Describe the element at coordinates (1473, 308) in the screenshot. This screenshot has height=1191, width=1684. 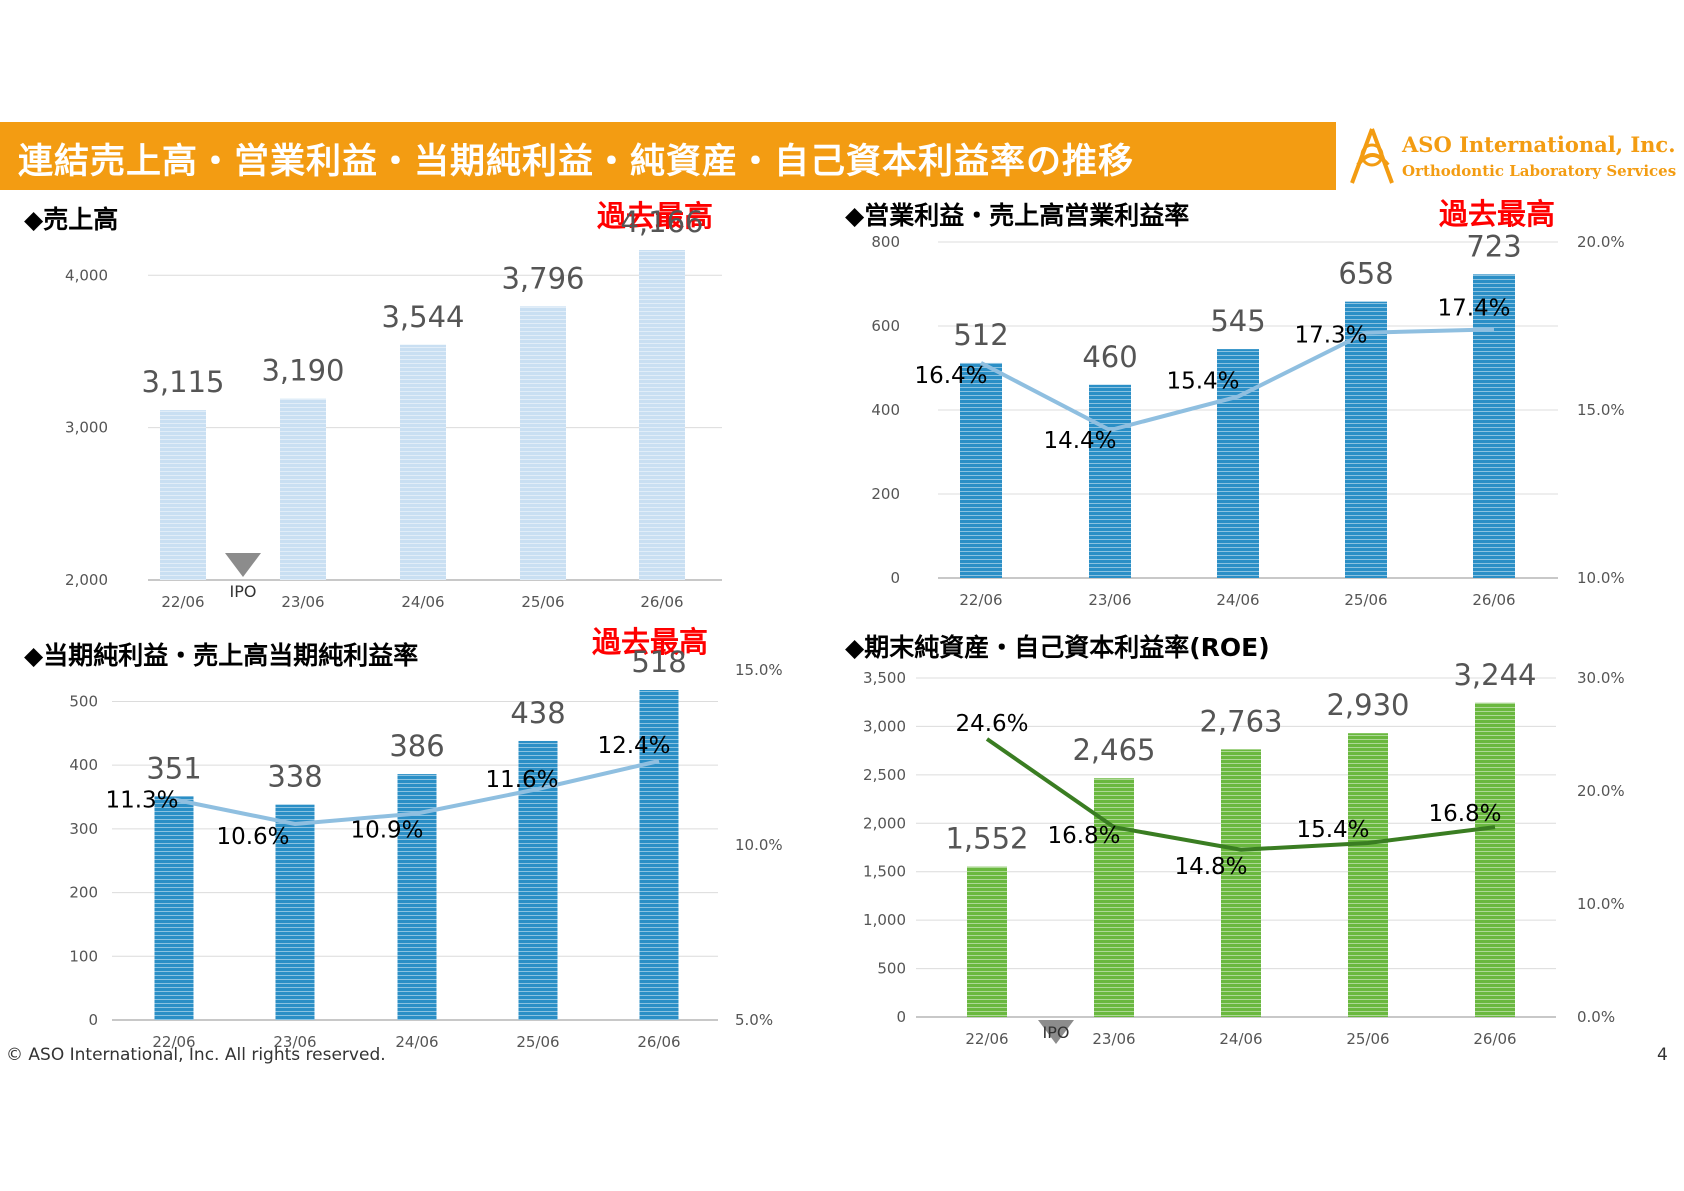
I see `rate-label: 17.4%` at that location.